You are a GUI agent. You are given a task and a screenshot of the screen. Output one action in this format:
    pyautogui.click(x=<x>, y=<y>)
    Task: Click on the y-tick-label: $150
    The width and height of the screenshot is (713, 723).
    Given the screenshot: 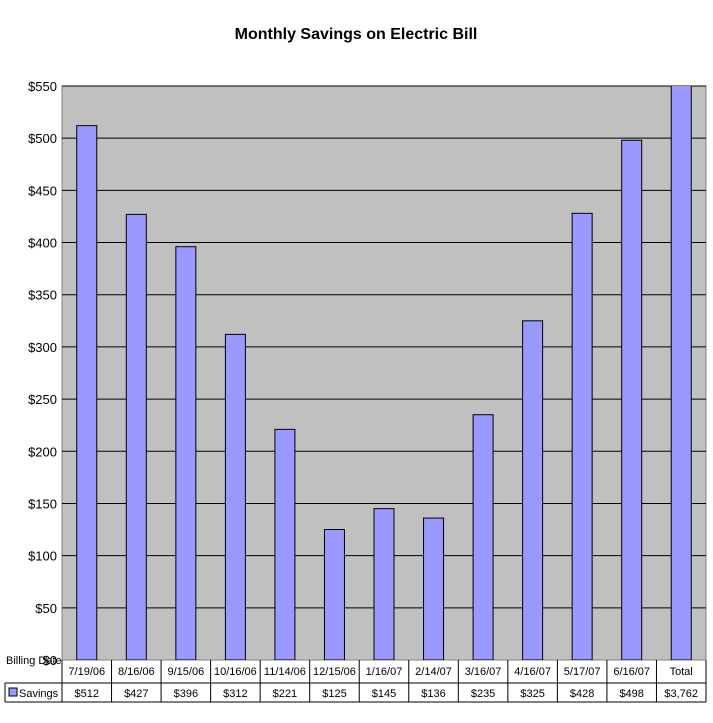 What is the action you would take?
    pyautogui.click(x=42, y=503)
    